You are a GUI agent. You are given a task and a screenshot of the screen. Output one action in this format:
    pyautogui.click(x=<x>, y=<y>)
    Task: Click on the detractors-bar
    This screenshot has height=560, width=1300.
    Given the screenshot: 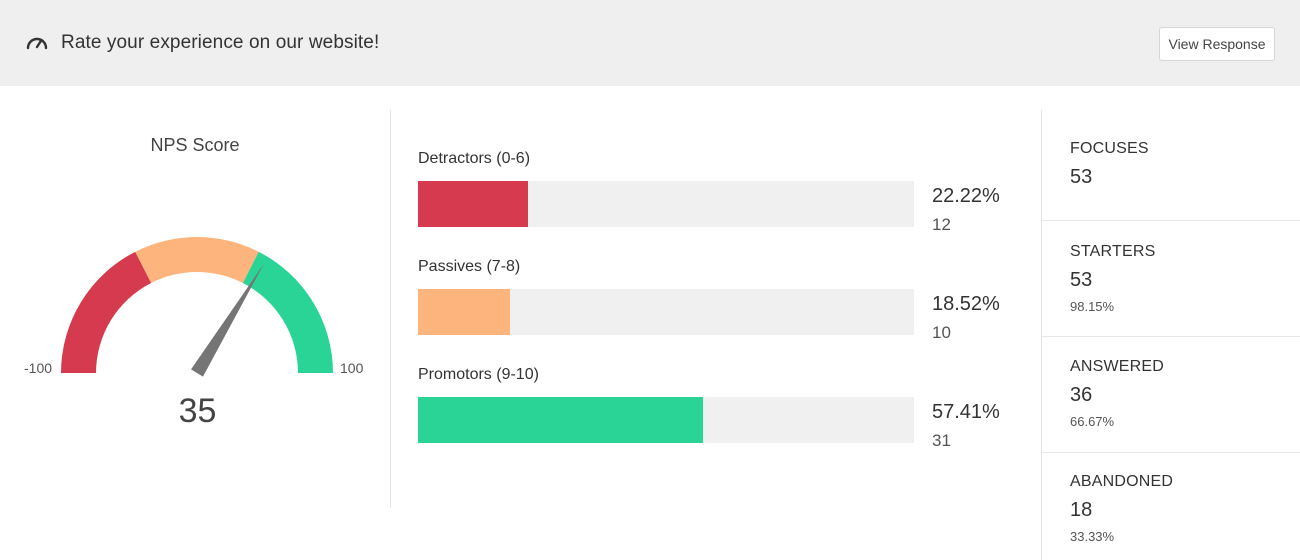 What is the action you would take?
    pyautogui.click(x=473, y=204)
    